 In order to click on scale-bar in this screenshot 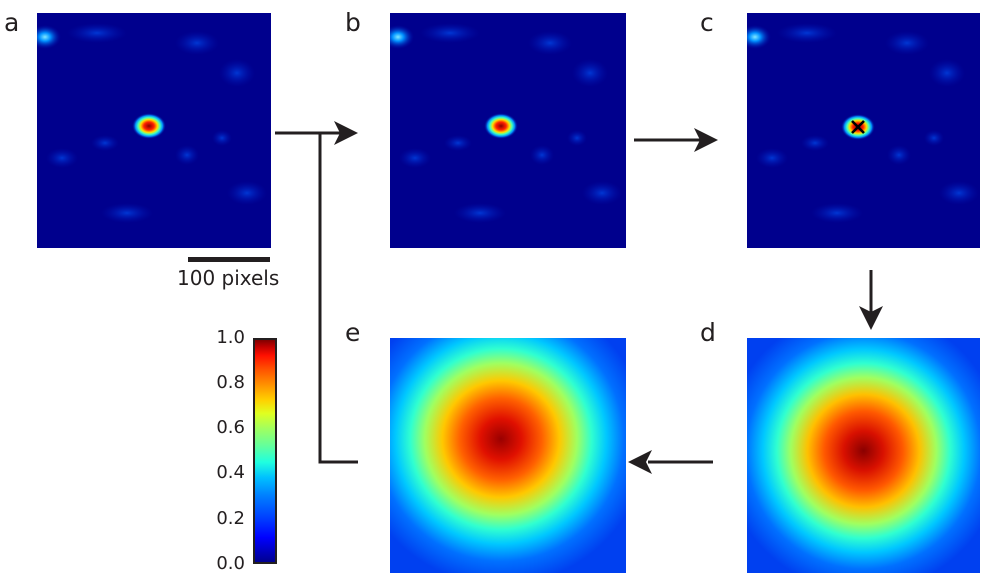, I will do `click(229, 259)`.